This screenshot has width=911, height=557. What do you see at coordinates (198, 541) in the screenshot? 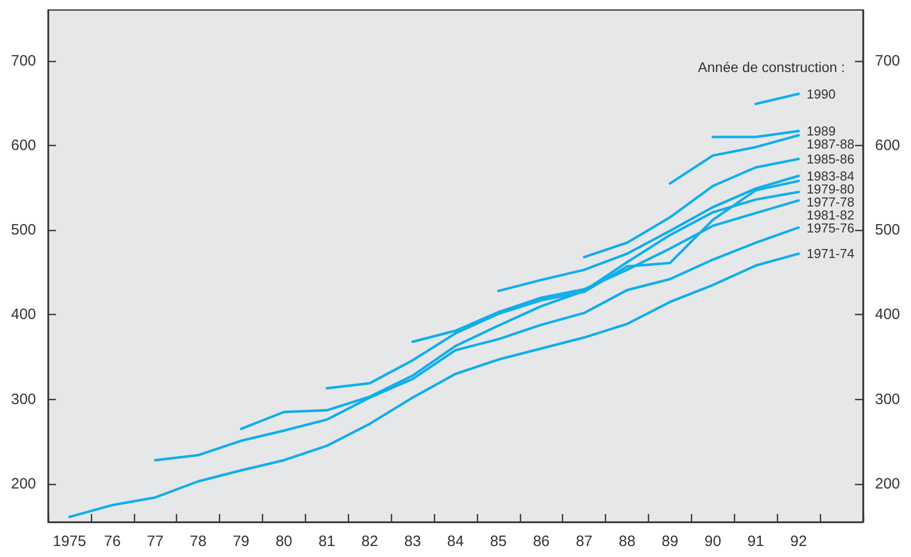
I see `x-tick-label: 78` at bounding box center [198, 541].